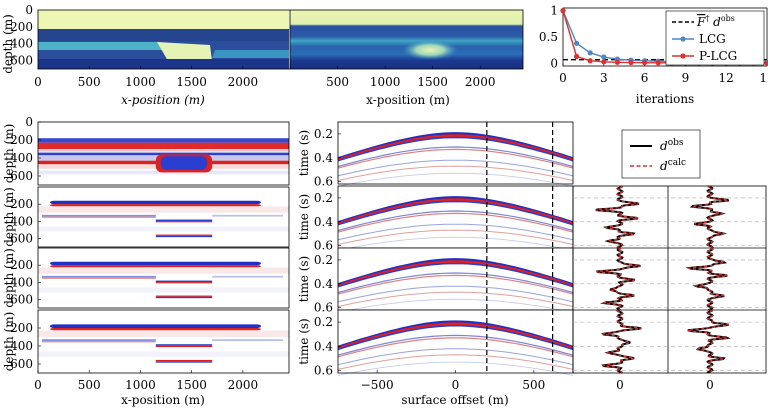 The image size is (768, 411). What do you see at coordinates (184, 163) in the screenshot?
I see `image-lens` at bounding box center [184, 163].